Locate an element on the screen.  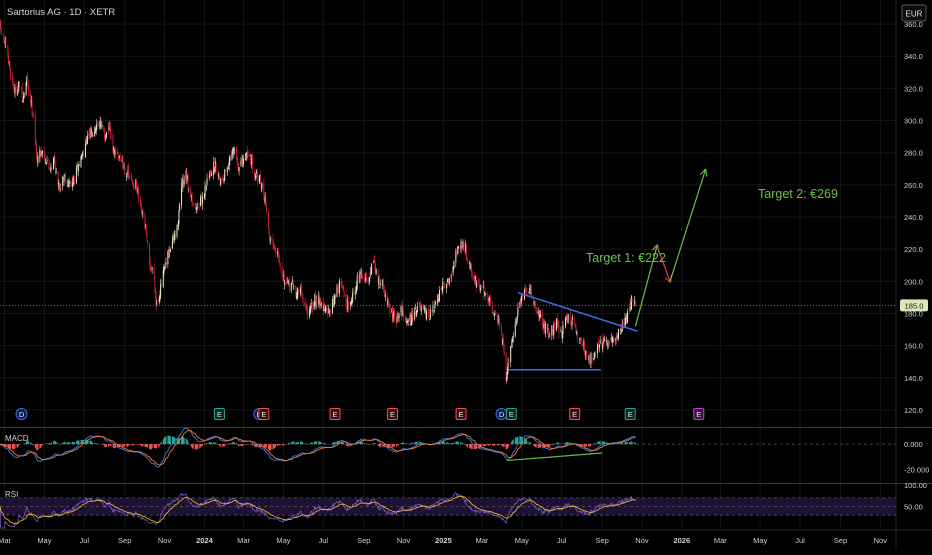
rsi-line is located at coordinates (318, 510).